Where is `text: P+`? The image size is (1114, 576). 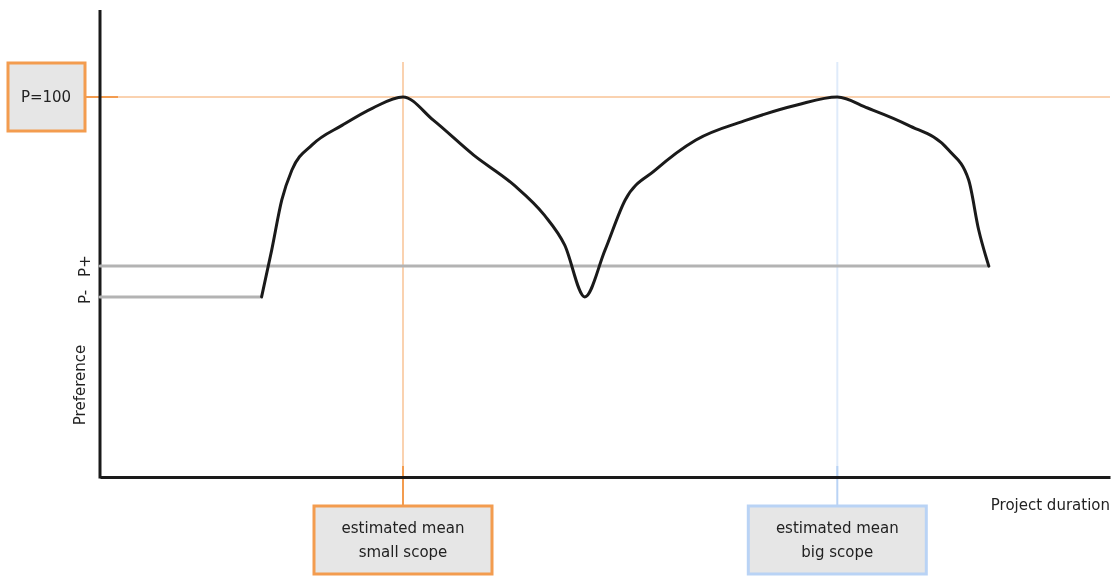 text: P+ is located at coordinates (85, 266).